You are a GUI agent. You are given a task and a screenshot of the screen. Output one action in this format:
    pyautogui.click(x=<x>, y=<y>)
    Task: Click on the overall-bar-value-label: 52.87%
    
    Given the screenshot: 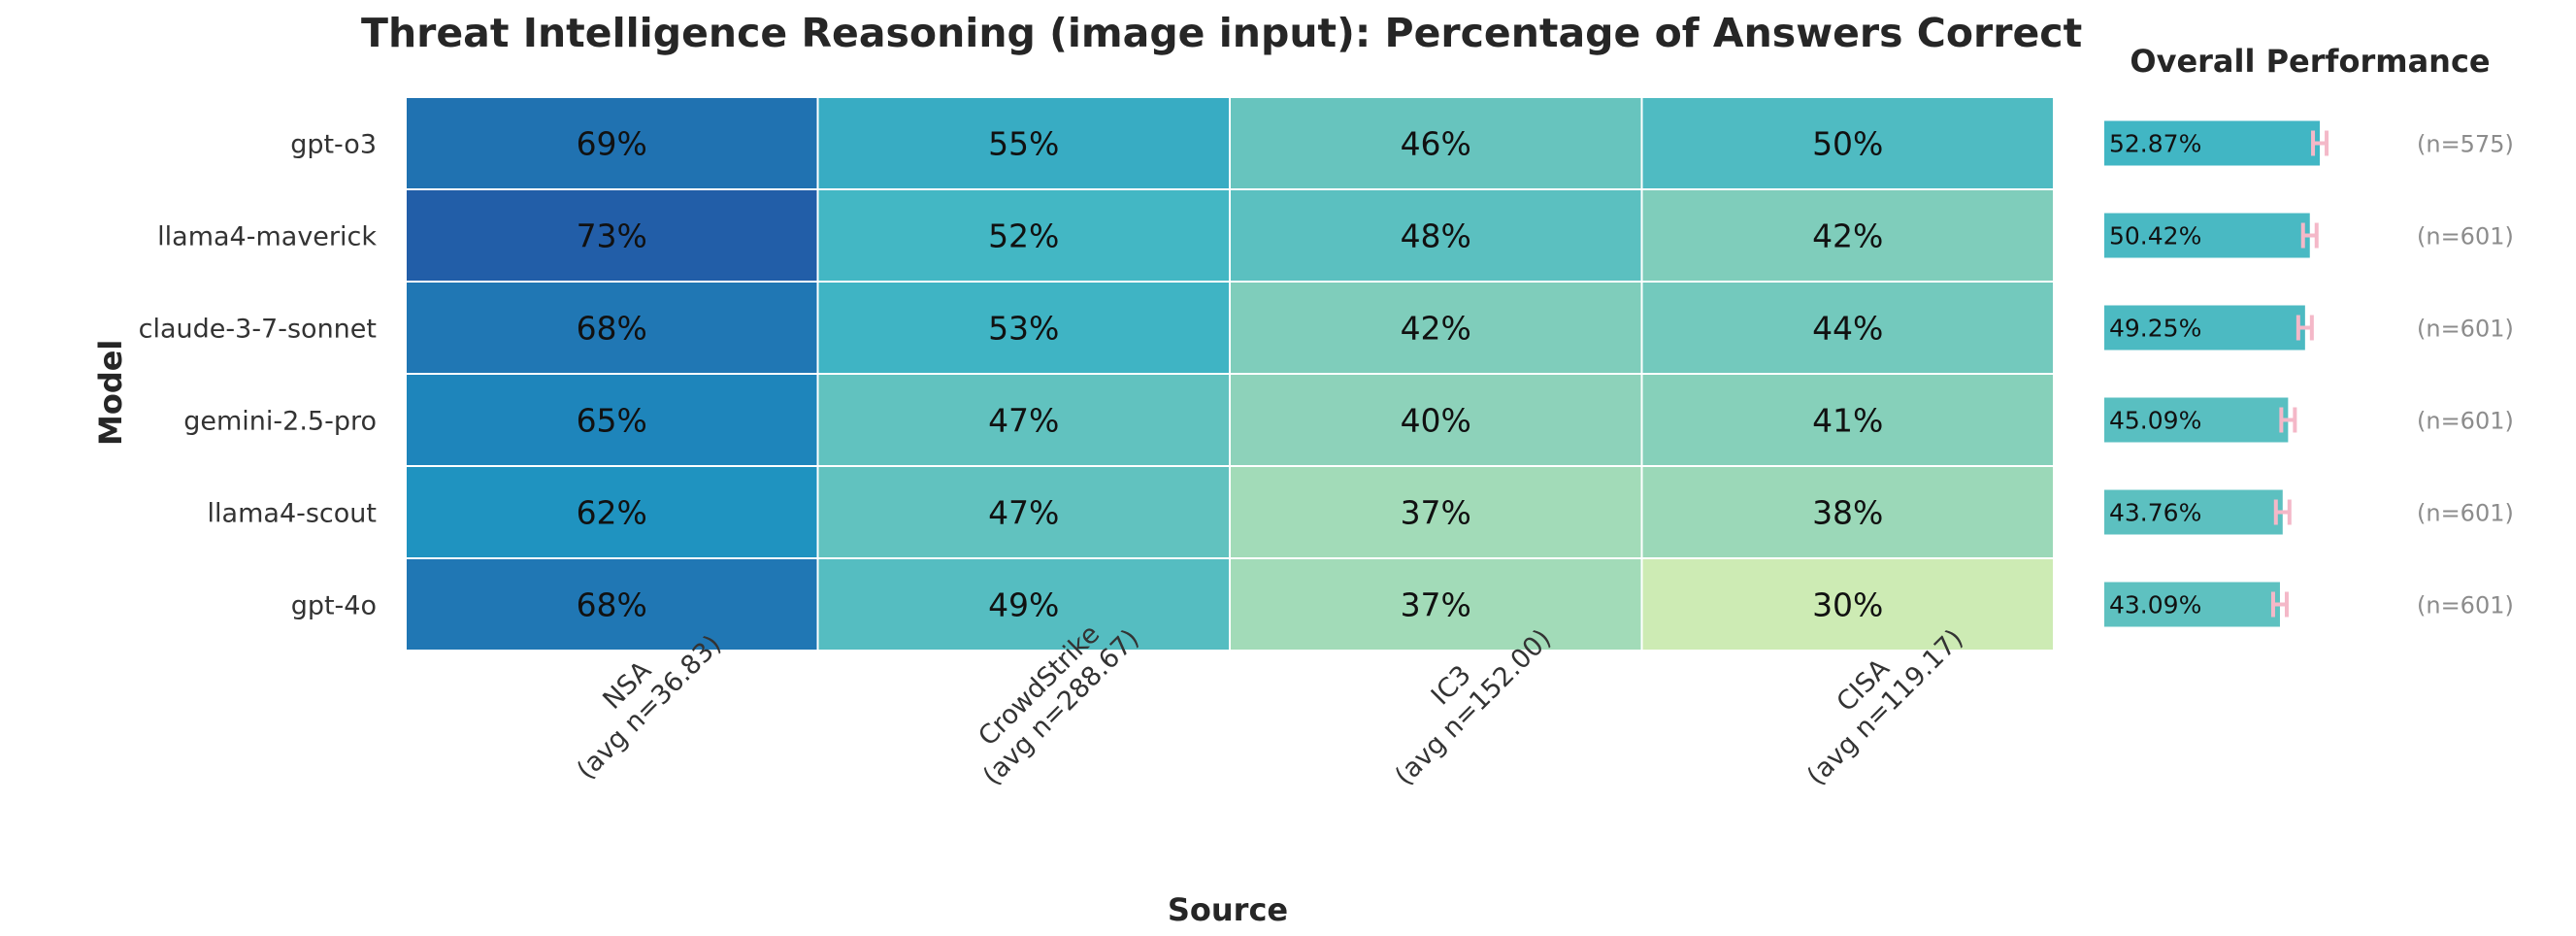 What is the action you would take?
    pyautogui.click(x=2155, y=144)
    